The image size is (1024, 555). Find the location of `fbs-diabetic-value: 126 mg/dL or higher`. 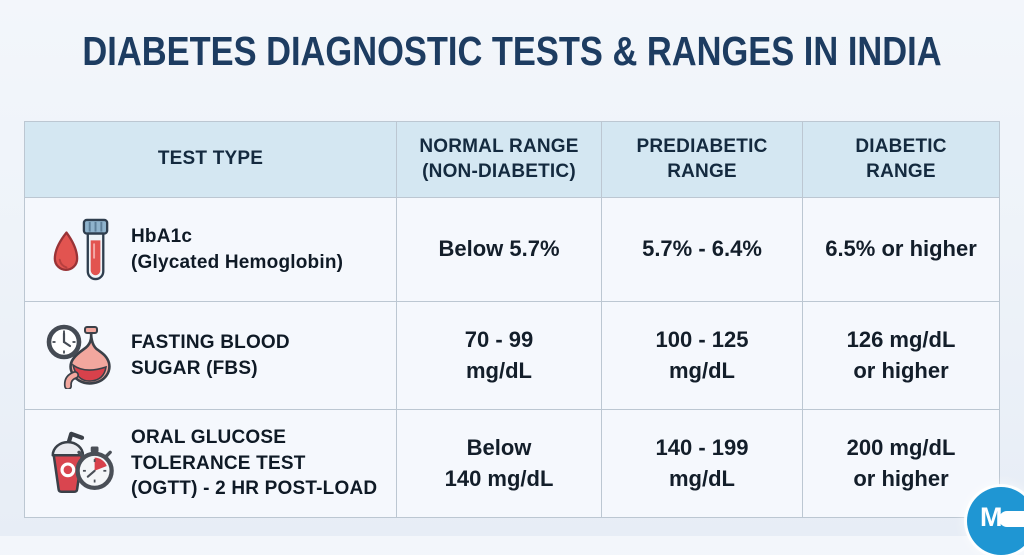

fbs-diabetic-value: 126 mg/dL or higher is located at coordinates (901, 356).